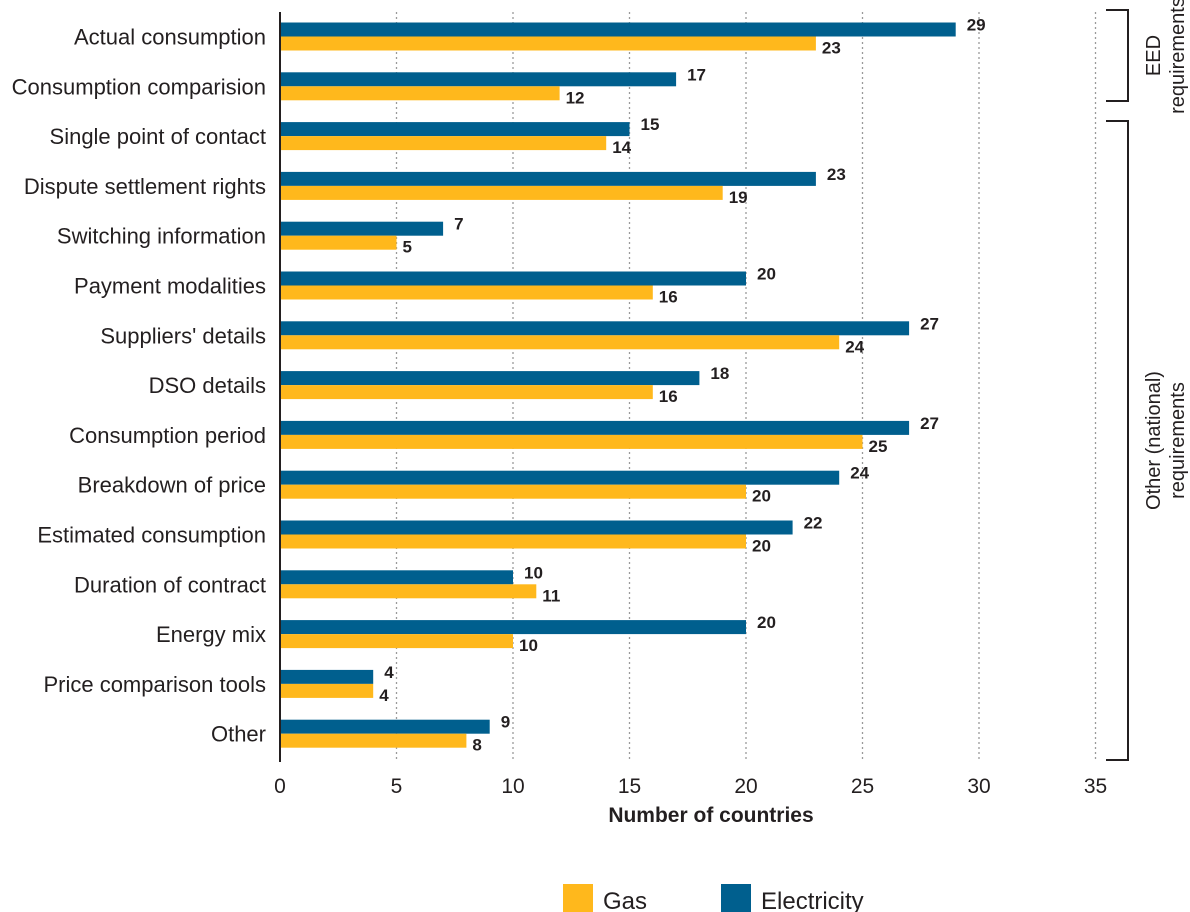  Describe the element at coordinates (696, 74) in the screenshot. I see `electricity-value-label: 17` at that location.